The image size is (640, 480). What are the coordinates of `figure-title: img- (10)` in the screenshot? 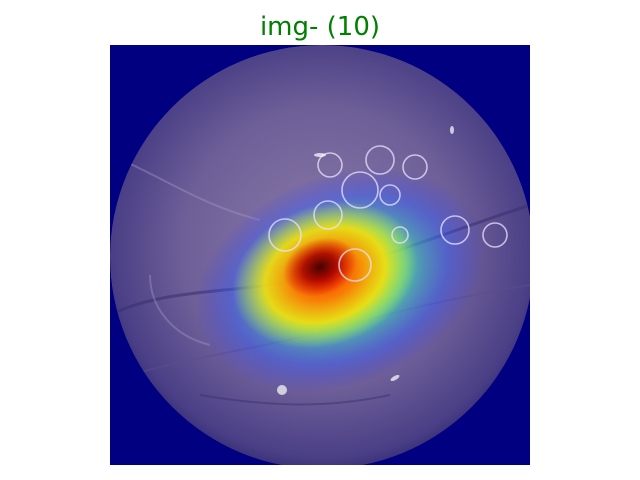 It's located at (320, 27).